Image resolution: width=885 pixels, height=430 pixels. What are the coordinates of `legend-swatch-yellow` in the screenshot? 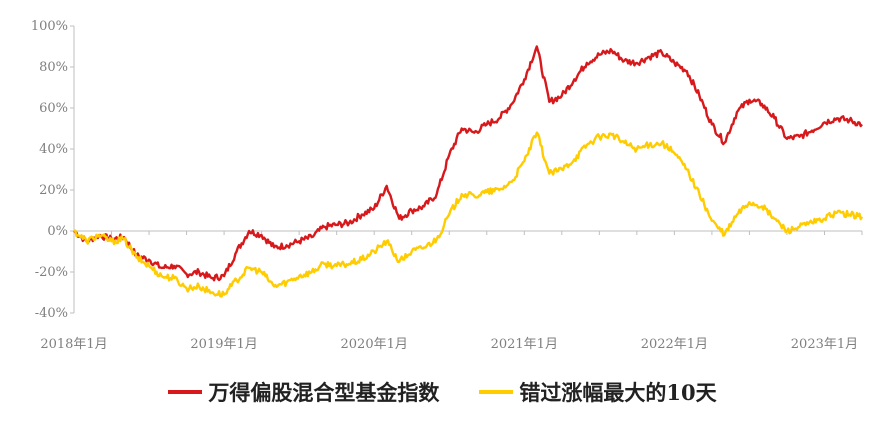 It's located at (496, 392).